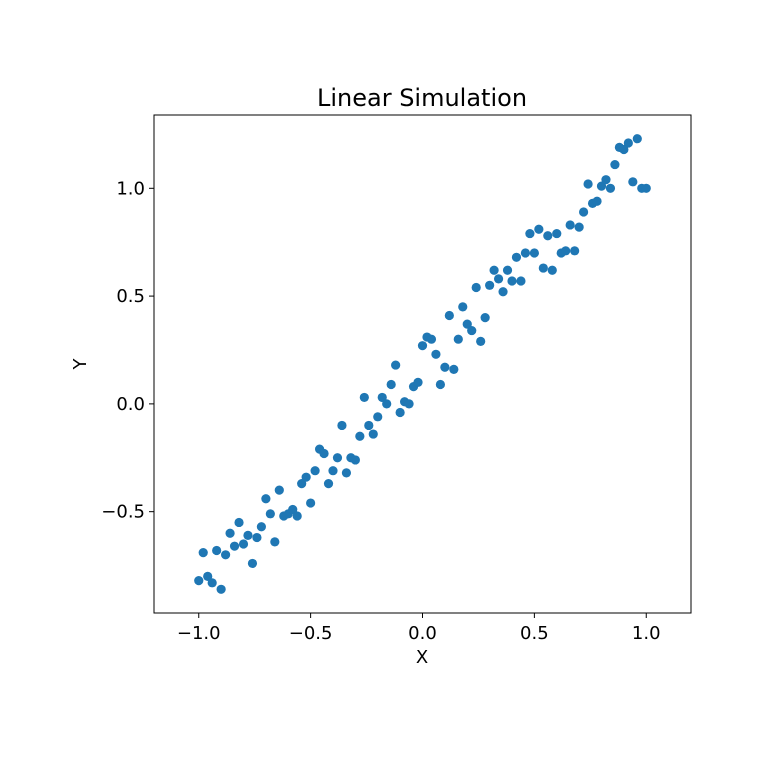 This screenshot has width=768, height=768. Describe the element at coordinates (123, 512) in the screenshot. I see `y-tick-label: −0.5` at that location.